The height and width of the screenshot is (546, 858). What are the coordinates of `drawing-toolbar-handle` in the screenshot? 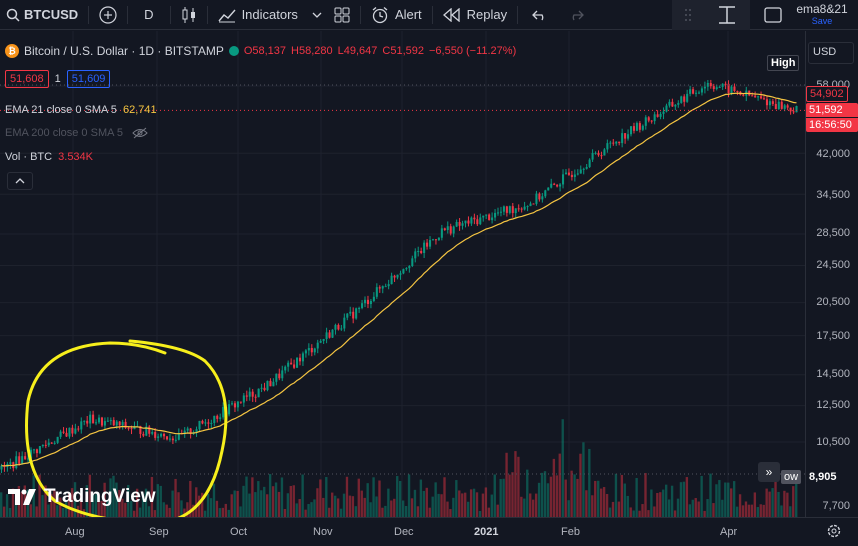 It's located at (711, 15).